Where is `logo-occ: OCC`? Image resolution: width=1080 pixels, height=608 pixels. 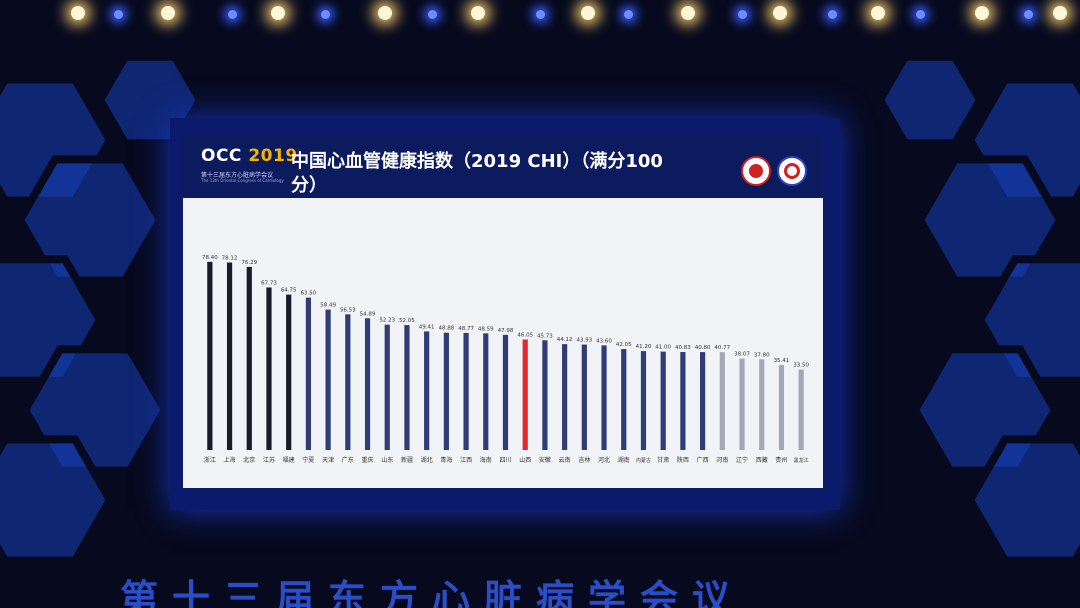 logo-occ: OCC is located at coordinates (221, 156).